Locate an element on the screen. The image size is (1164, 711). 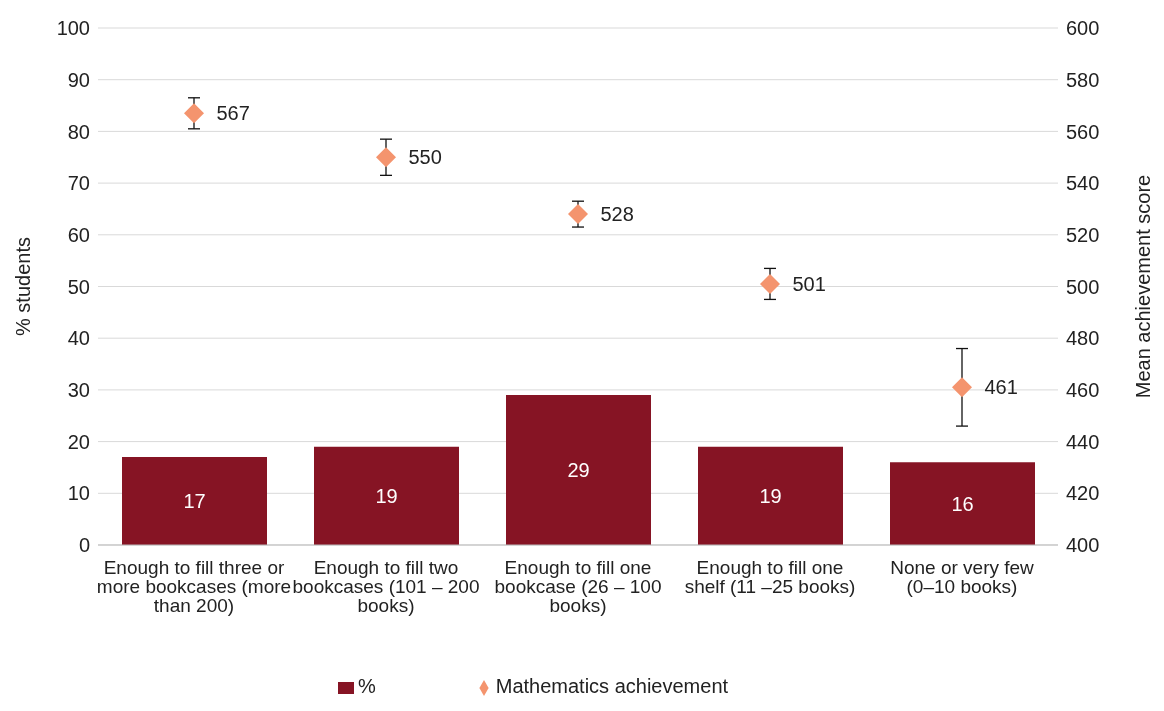
y2-tick-label: 520 is located at coordinates (1083, 234).